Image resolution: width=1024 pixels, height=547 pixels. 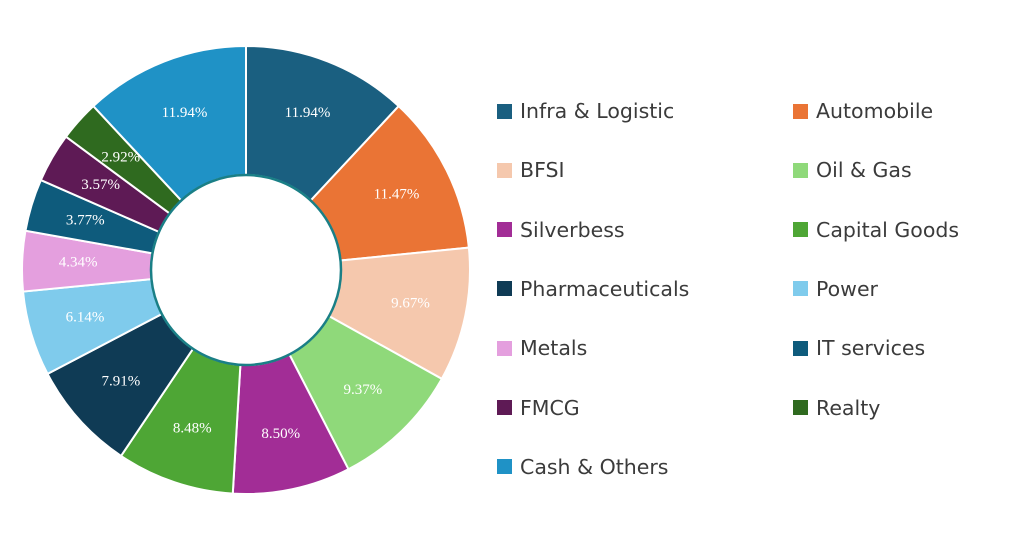 I want to click on legend-item: BFSI, so click(x=531, y=170).